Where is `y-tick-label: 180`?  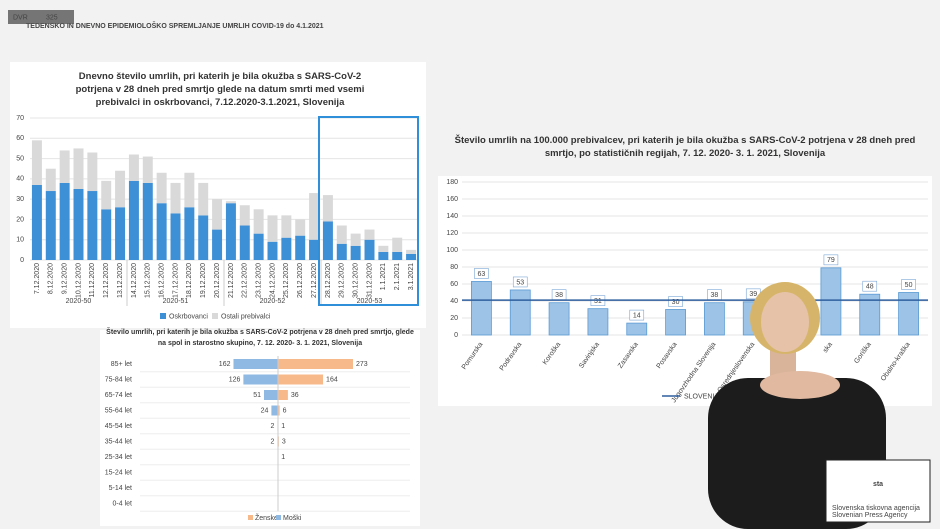
y-tick-label: 180 is located at coordinates (452, 182).